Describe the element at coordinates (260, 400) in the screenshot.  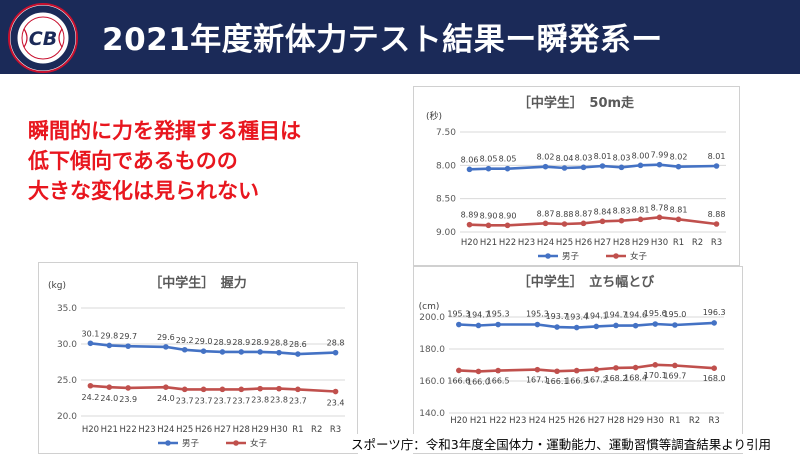
I see `data-label: 23.8` at that location.